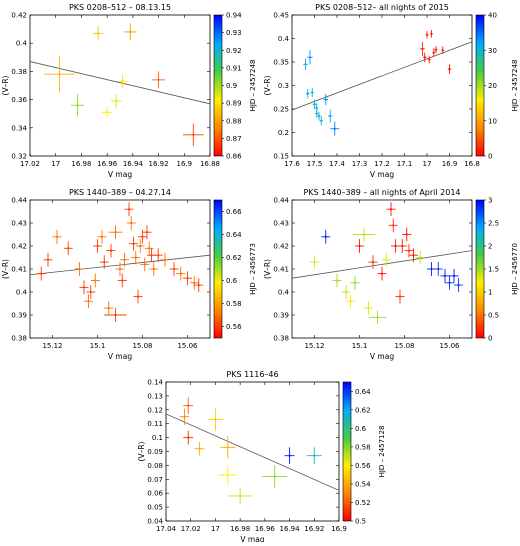  What do you see at coordinates (490, 201) in the screenshot?
I see `colorbar-tick-label: 3` at bounding box center [490, 201].